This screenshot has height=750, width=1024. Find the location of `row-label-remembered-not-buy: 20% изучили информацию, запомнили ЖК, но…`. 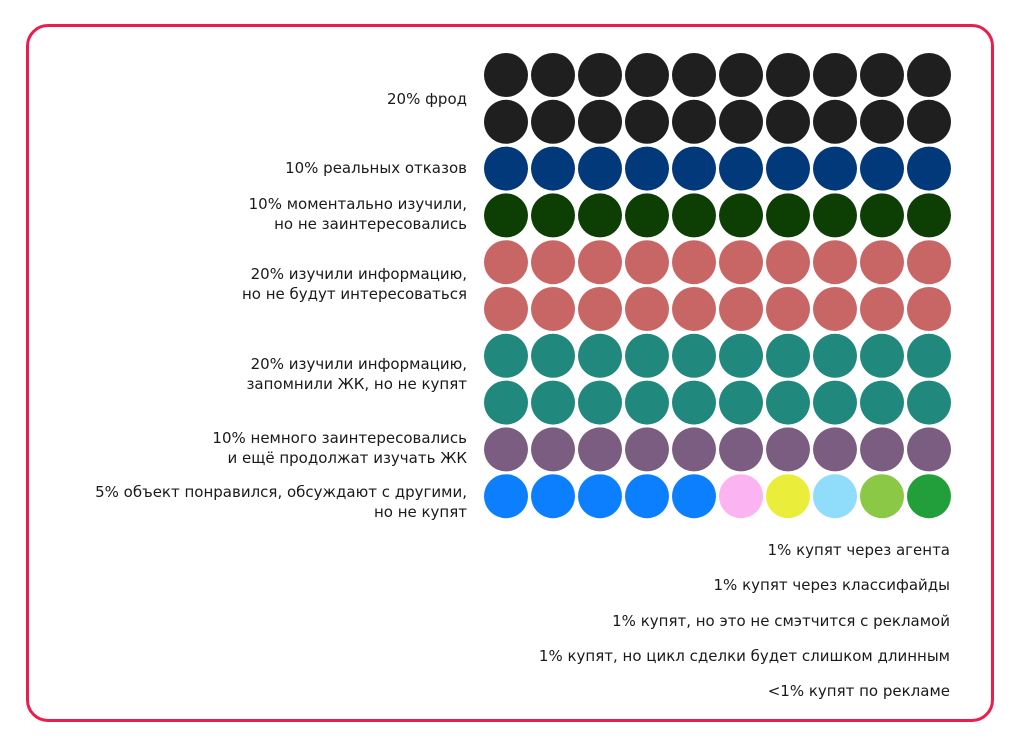

row-label-remembered-not-buy: 20% изучили информацию, запомнили ЖК, но… is located at coordinates (356, 374).